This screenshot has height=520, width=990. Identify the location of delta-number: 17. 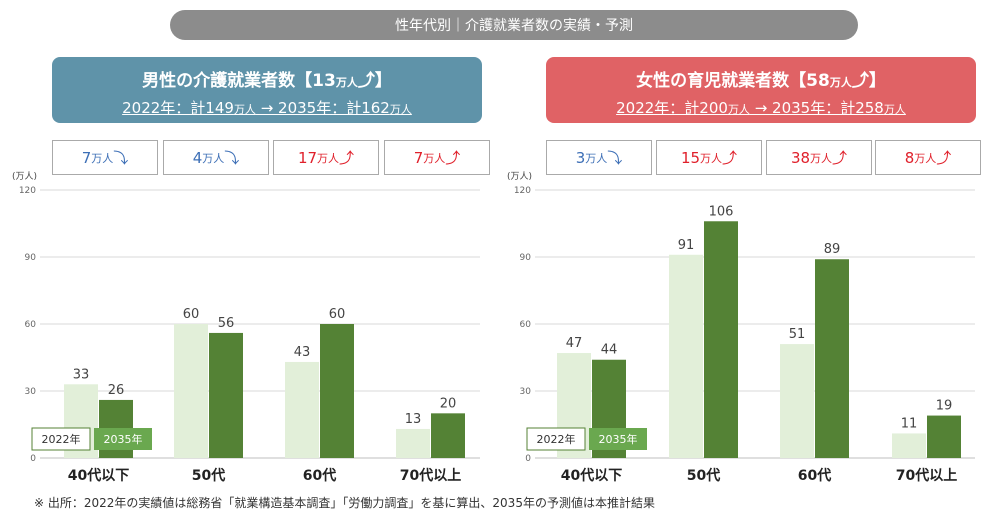
(307, 157).